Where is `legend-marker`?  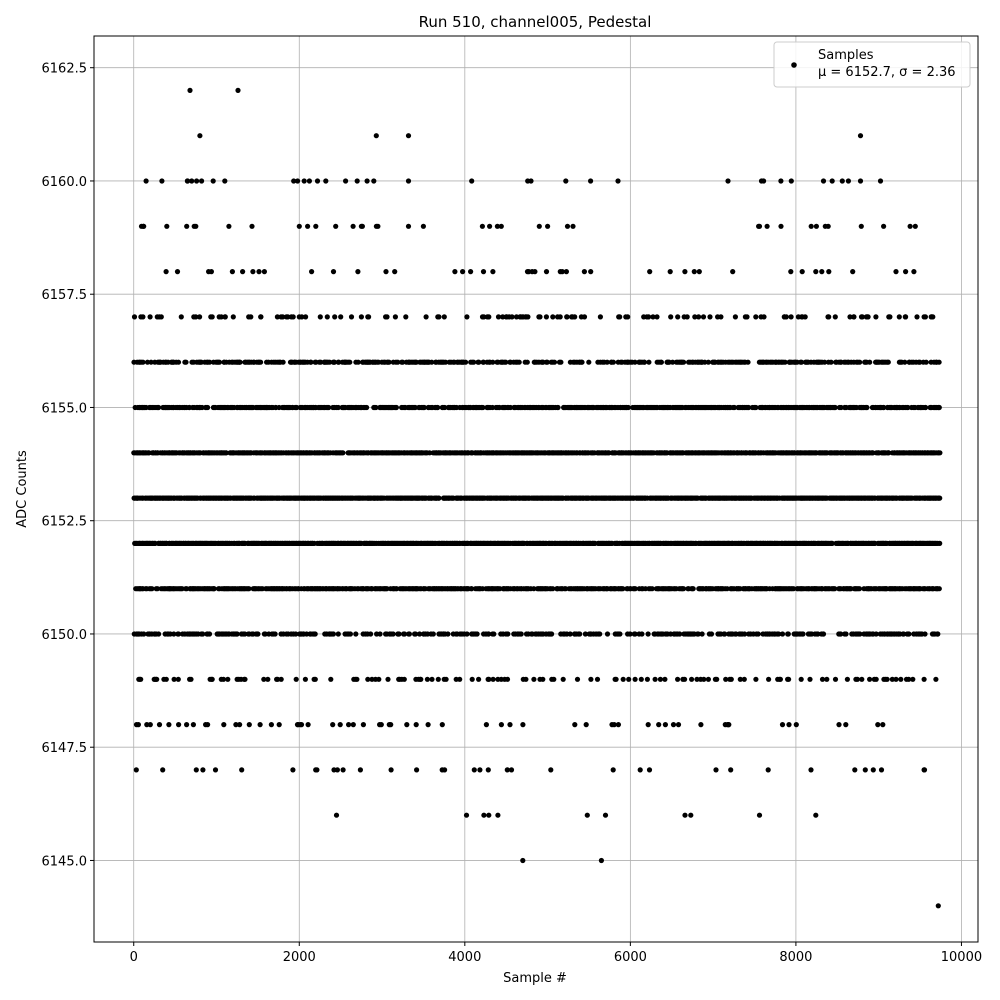
legend-marker is located at coordinates (794, 65).